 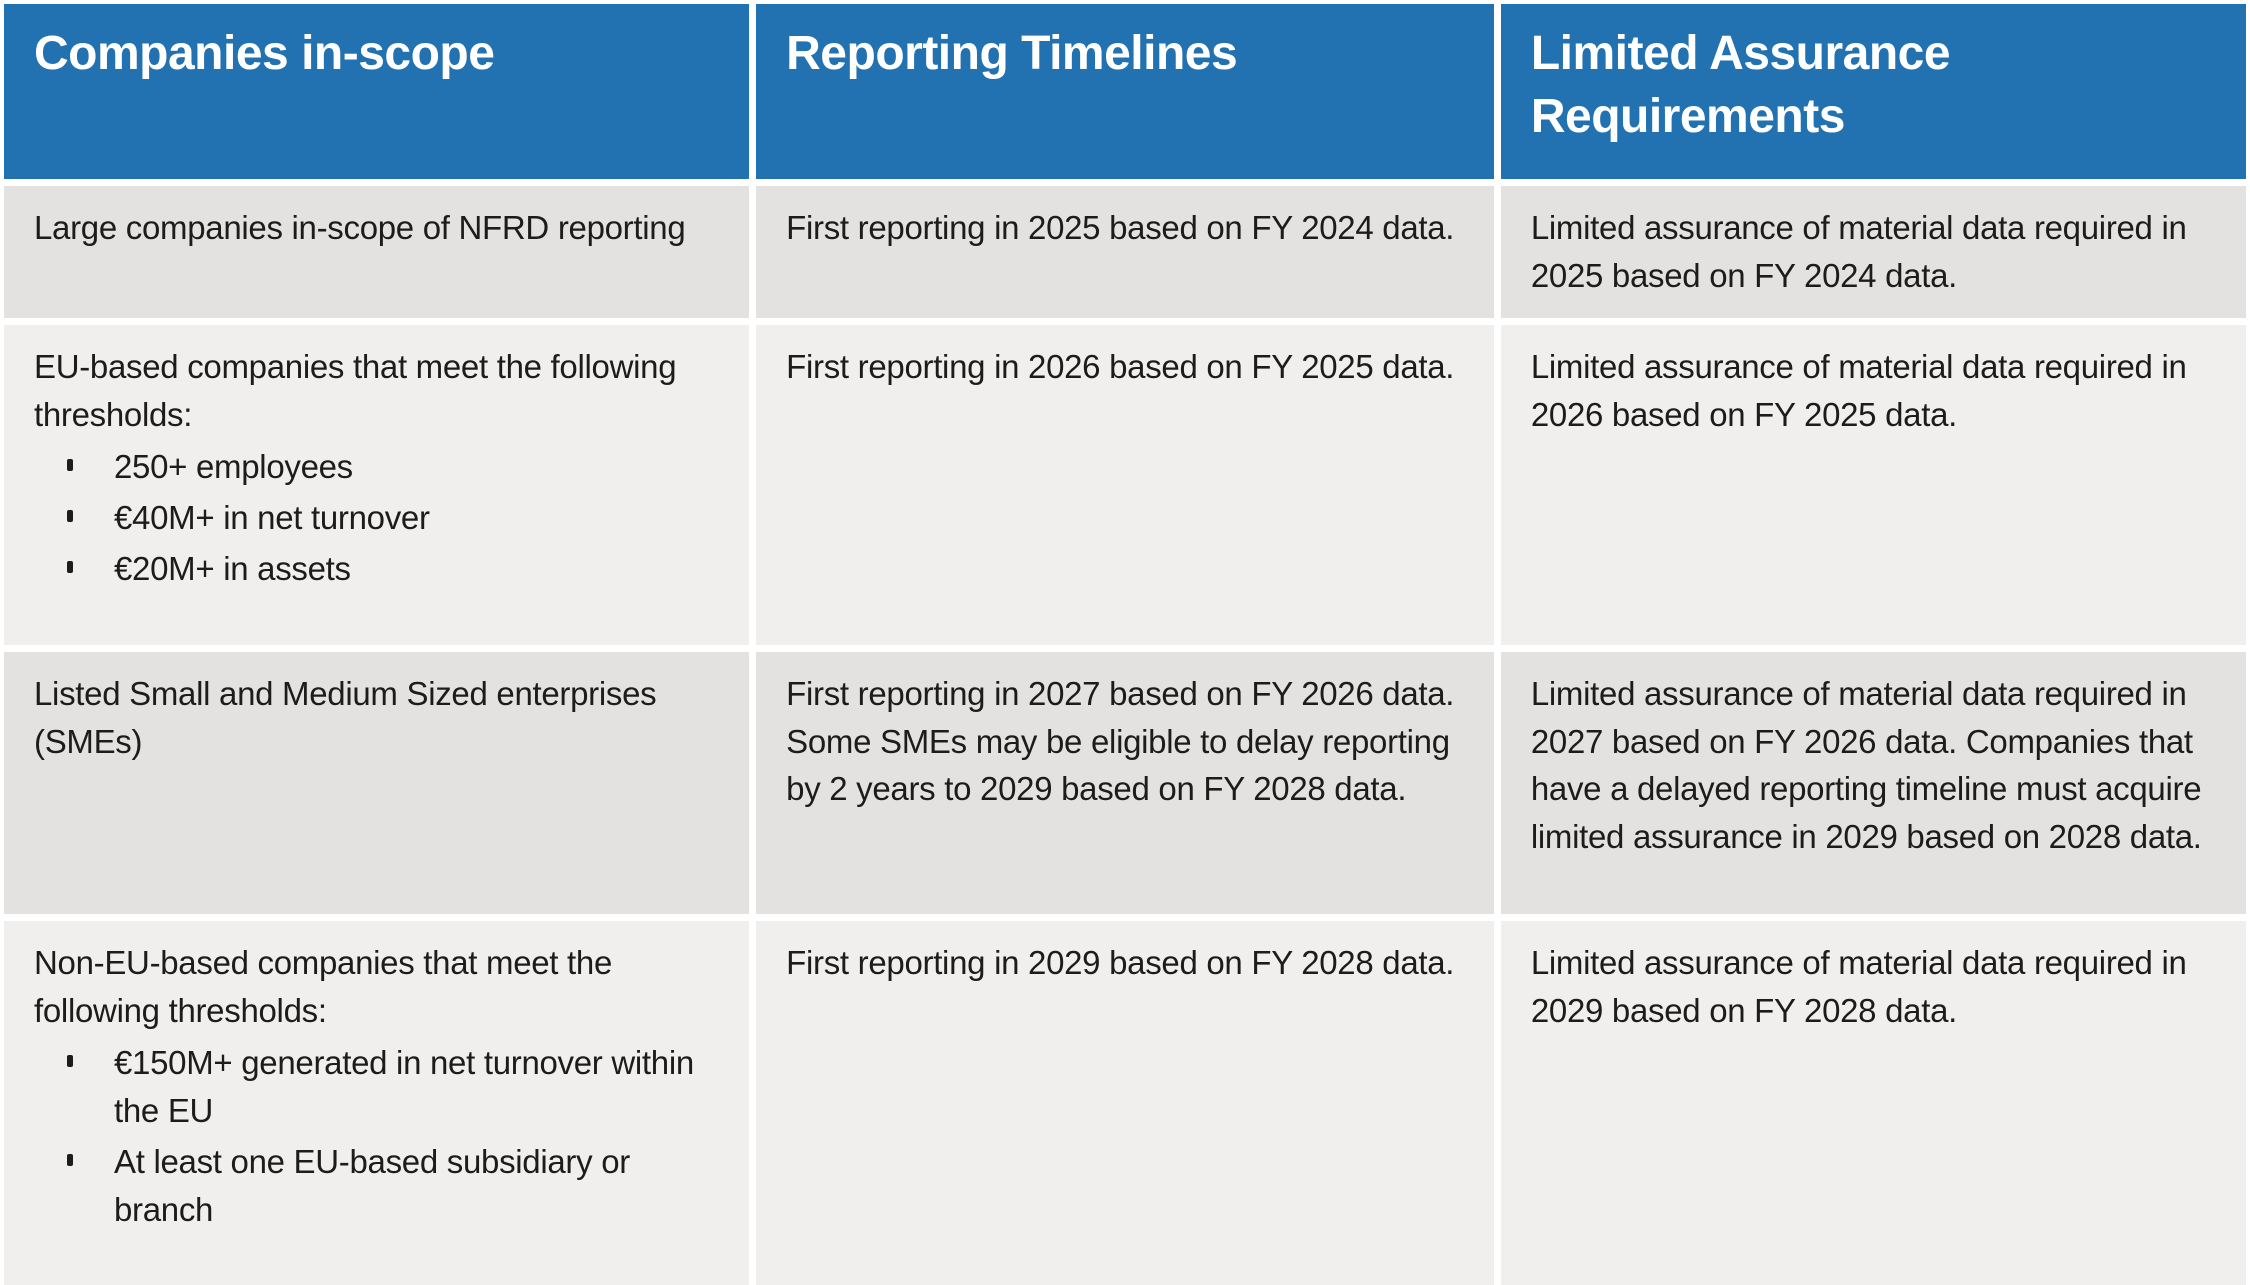 What do you see at coordinates (380, 569) in the screenshot?
I see `bullet-item: €20M+ in assets` at bounding box center [380, 569].